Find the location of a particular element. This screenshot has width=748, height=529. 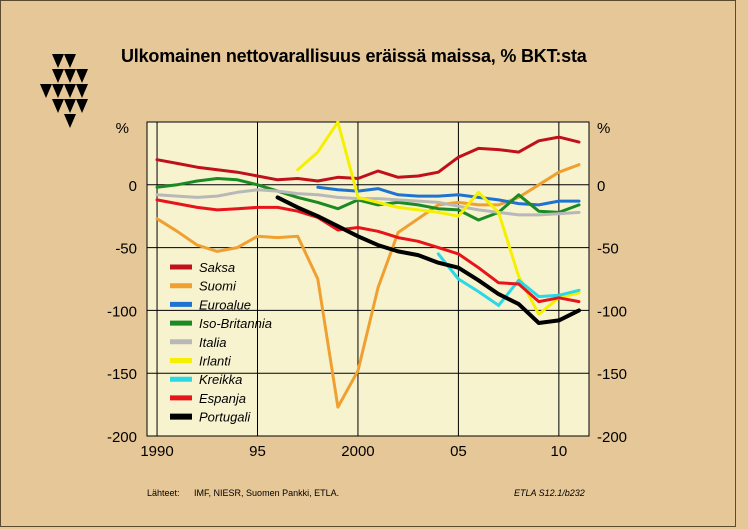

legend-label: Italia is located at coordinates (212, 342).